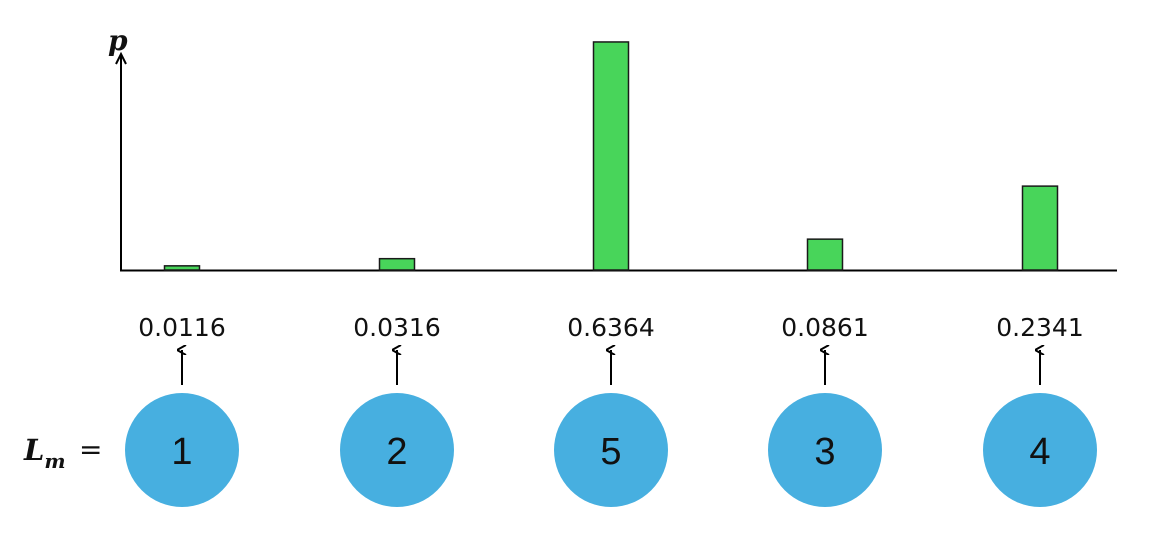 The image size is (1153, 535). I want to click on row-label-equals: =, so click(90, 449).